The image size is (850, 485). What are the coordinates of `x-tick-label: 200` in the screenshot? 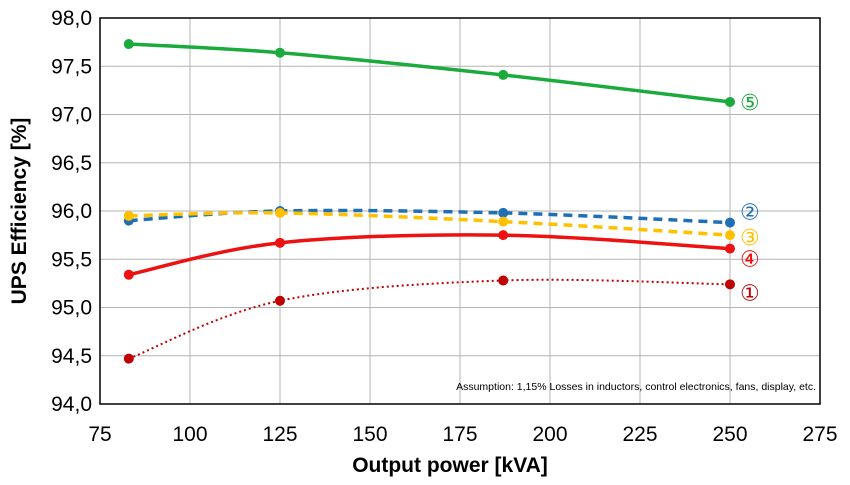 It's located at (549, 434).